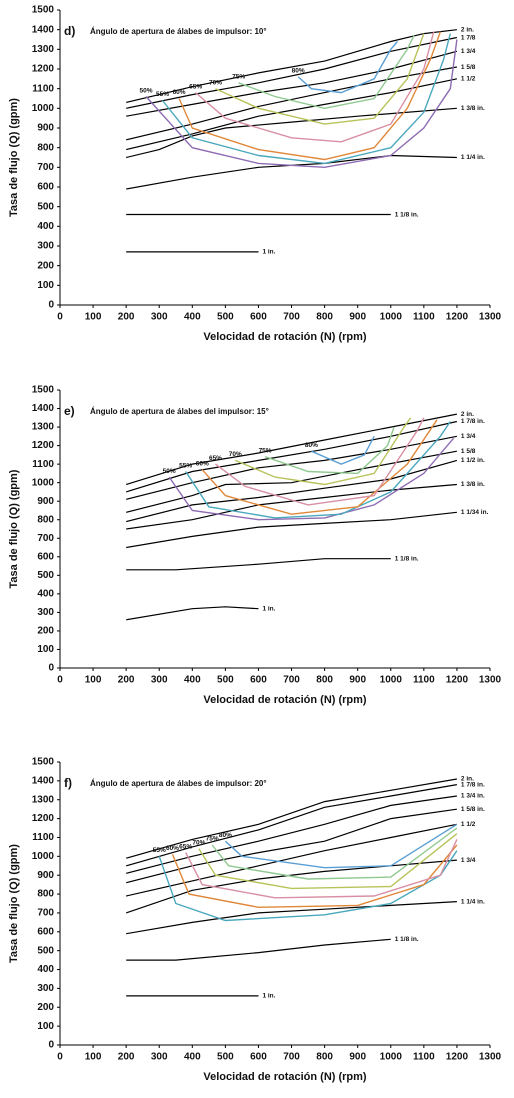 The width and height of the screenshot is (514, 1098). What do you see at coordinates (45, 950) in the screenshot?
I see `y-tick-label: 500` at bounding box center [45, 950].